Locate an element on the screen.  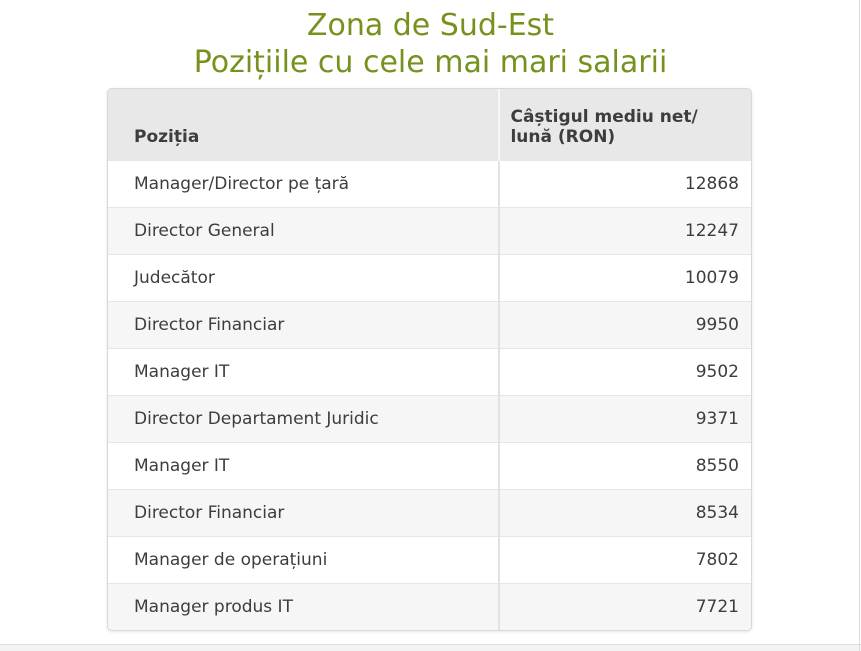
salary-cell: 9502 is located at coordinates (624, 372).